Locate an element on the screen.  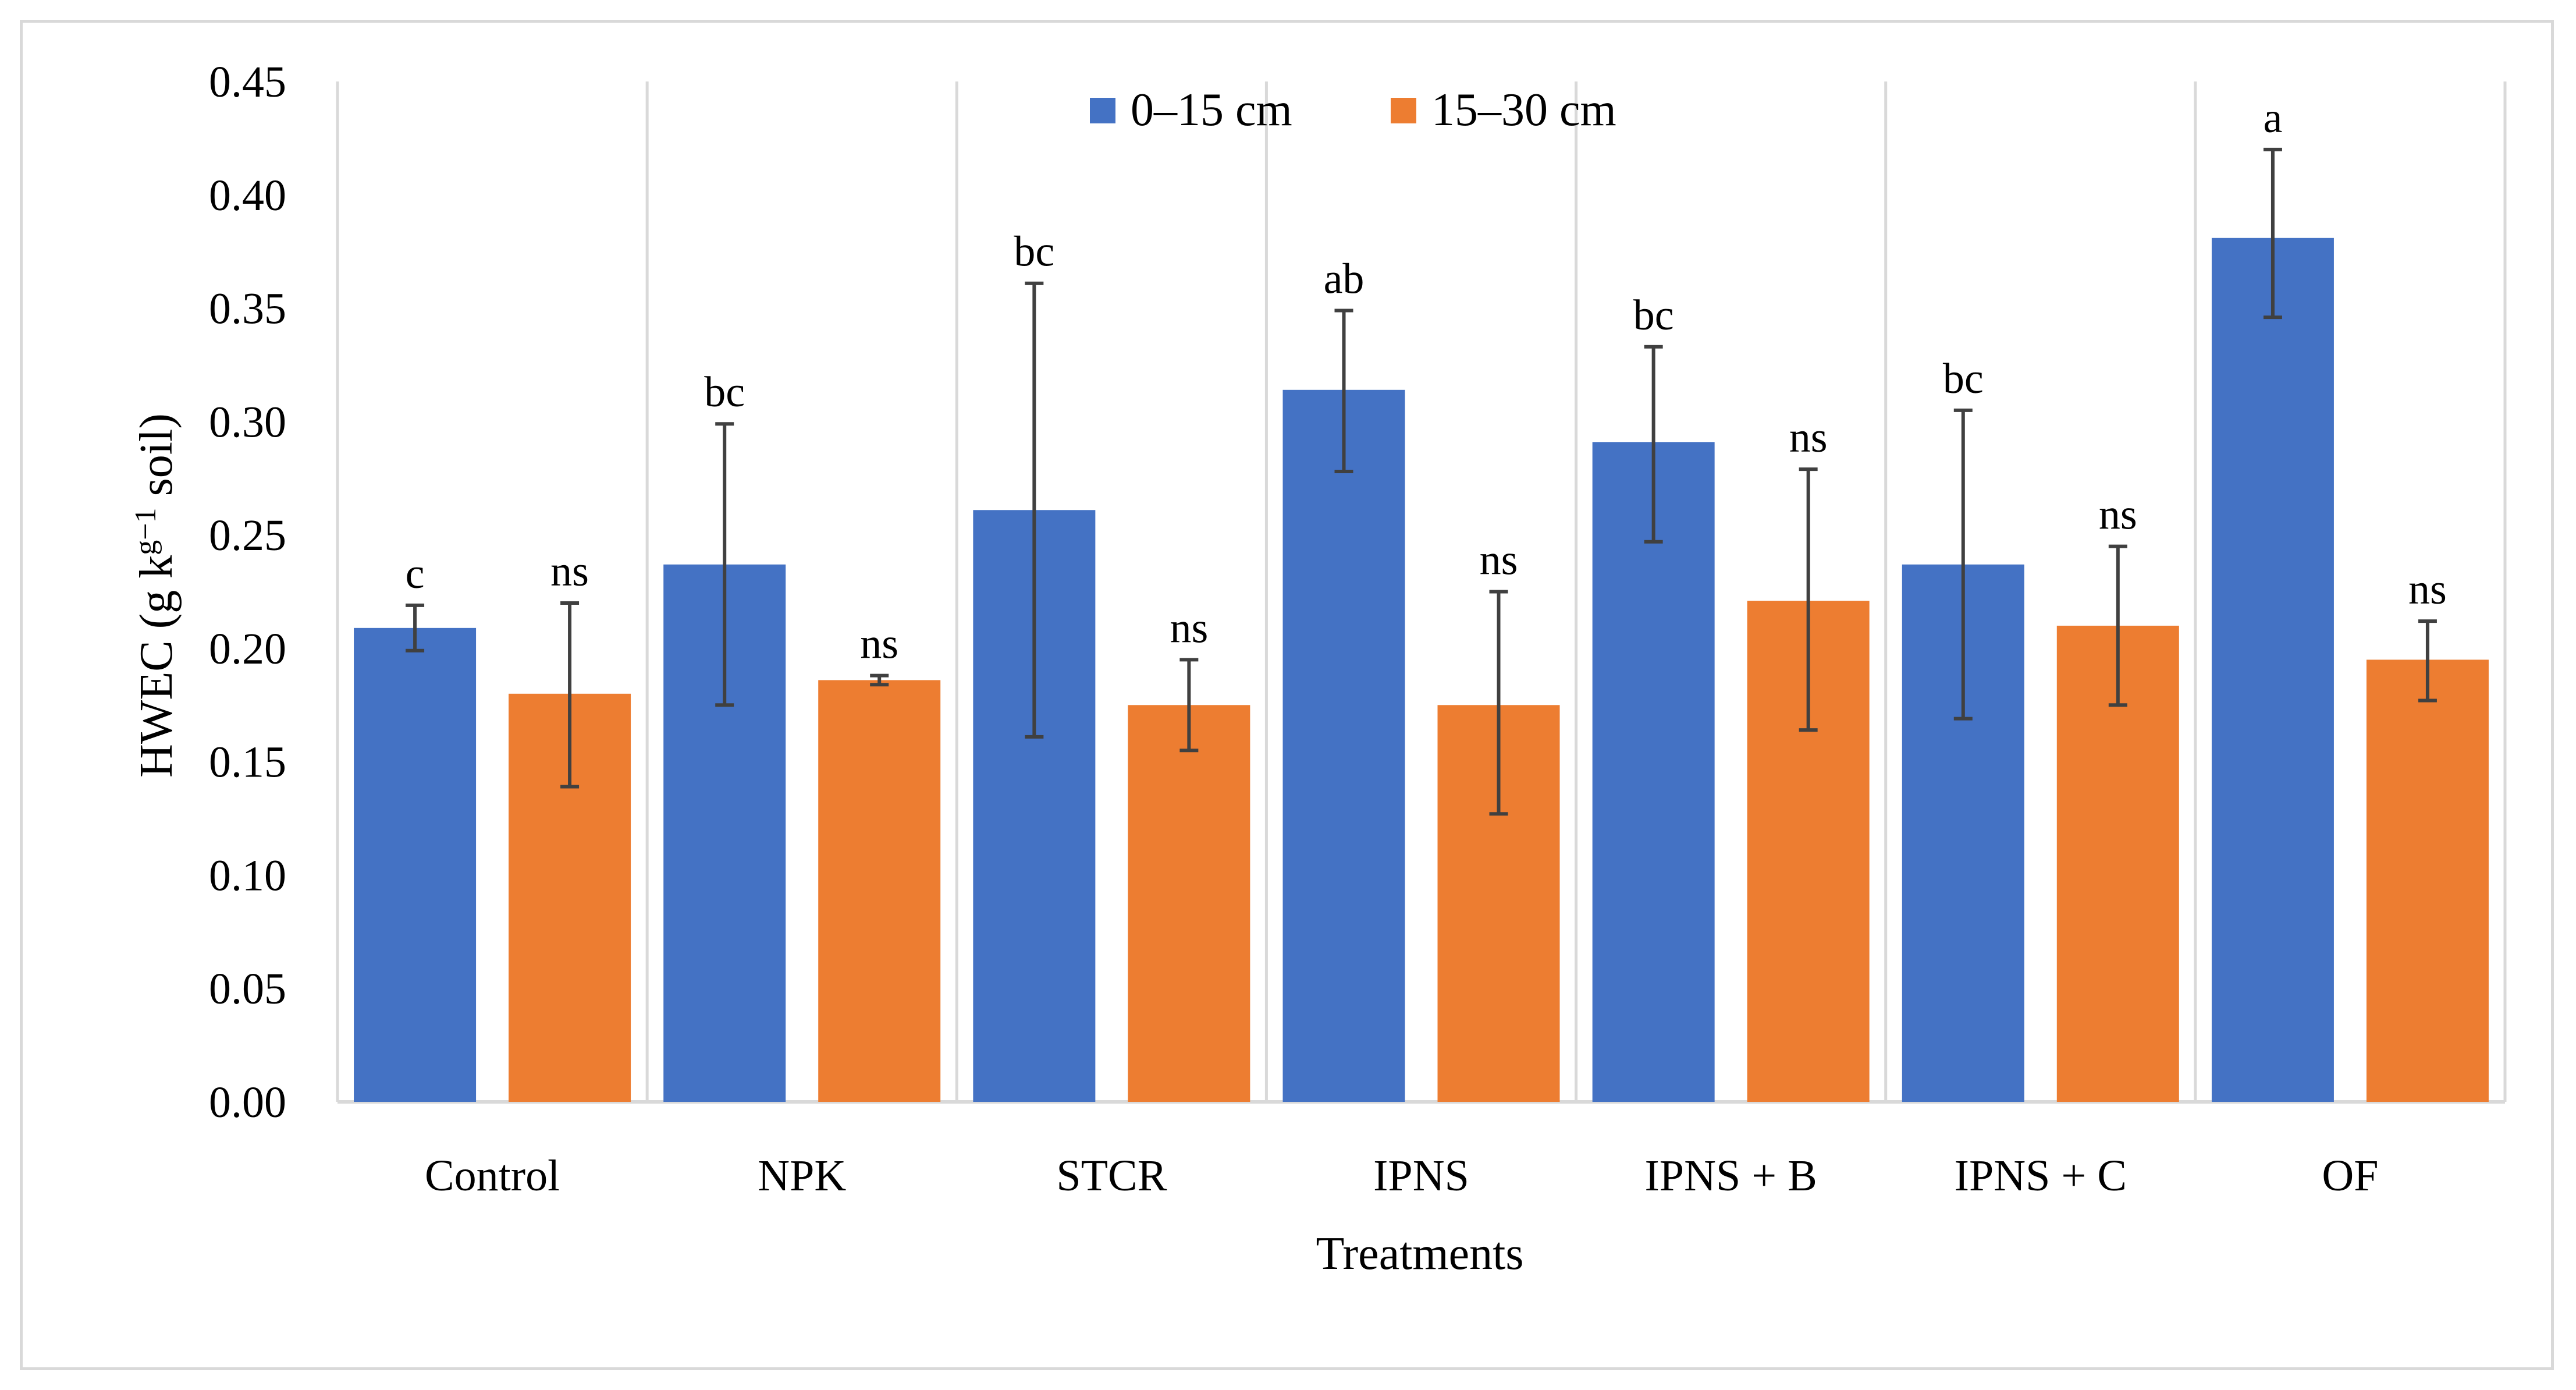
x-tick-label-npk: NPK is located at coordinates (802, 1175).